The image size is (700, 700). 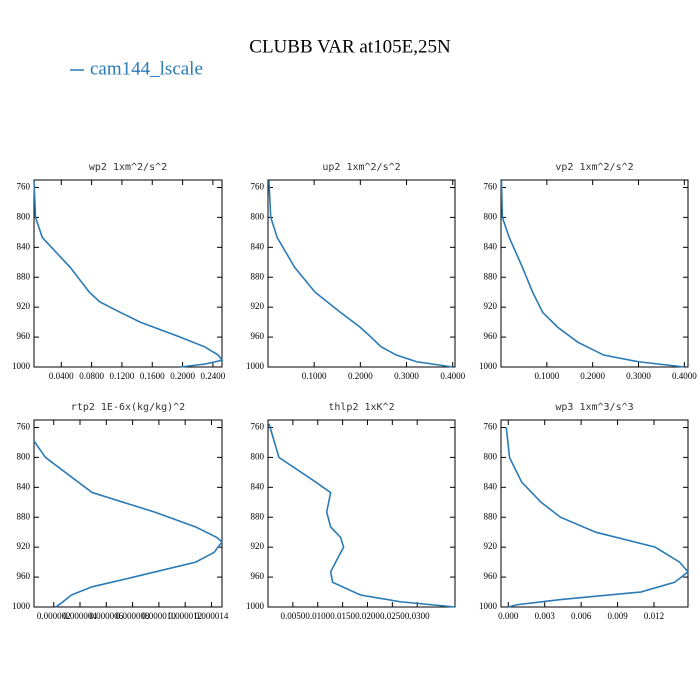 I want to click on x-tick-label: 0.003, so click(x=545, y=616).